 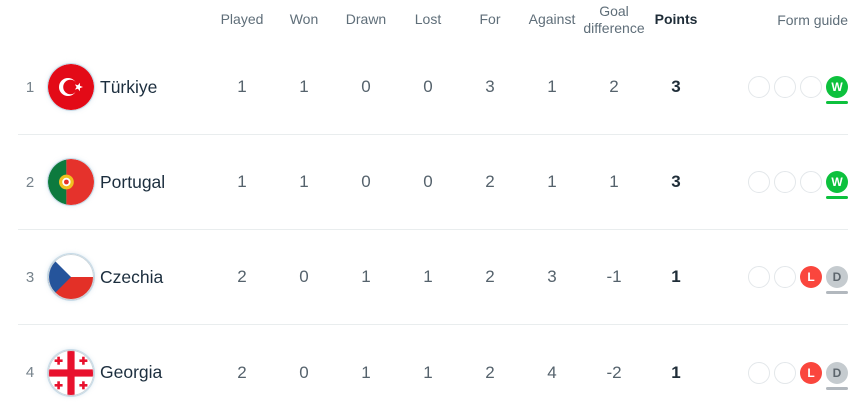 I want to click on col-header-against: Against, so click(x=552, y=19).